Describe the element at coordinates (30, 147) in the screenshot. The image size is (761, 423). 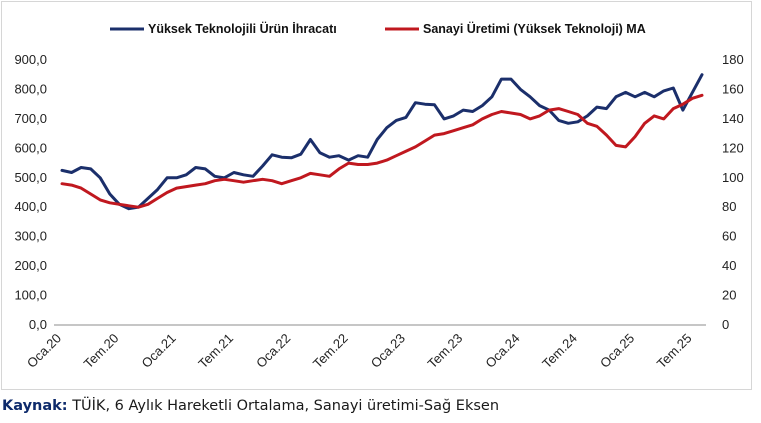
I see `y-left-tick-label: 600,0` at that location.